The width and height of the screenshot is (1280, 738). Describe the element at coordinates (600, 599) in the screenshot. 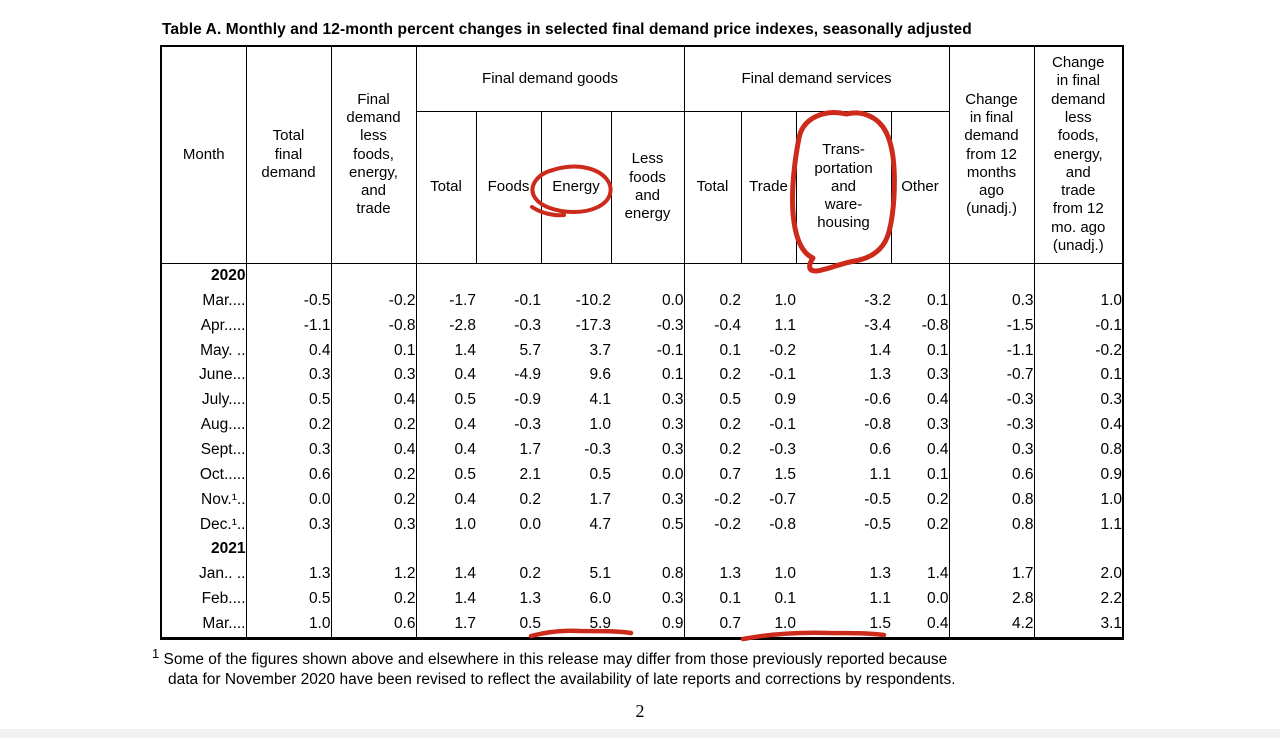

I see `data-cell: 6.0` at that location.